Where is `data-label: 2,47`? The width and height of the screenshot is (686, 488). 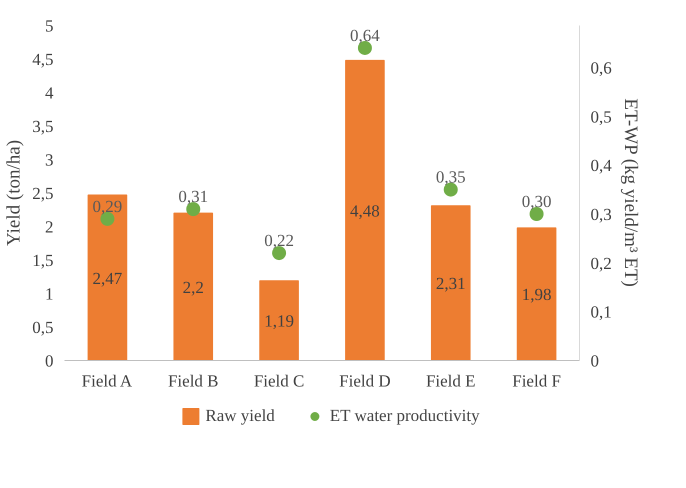 data-label: 2,47 is located at coordinates (107, 278).